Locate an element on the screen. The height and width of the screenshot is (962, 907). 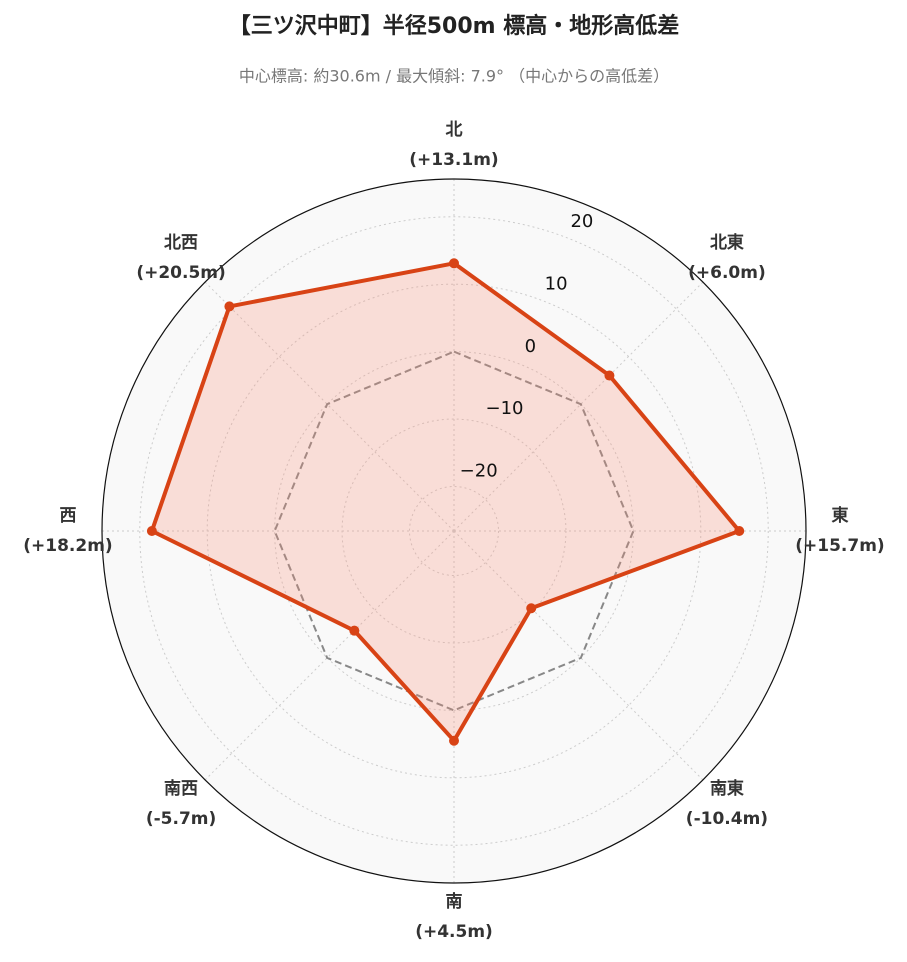
grid-ring is located at coordinates (454, 531).